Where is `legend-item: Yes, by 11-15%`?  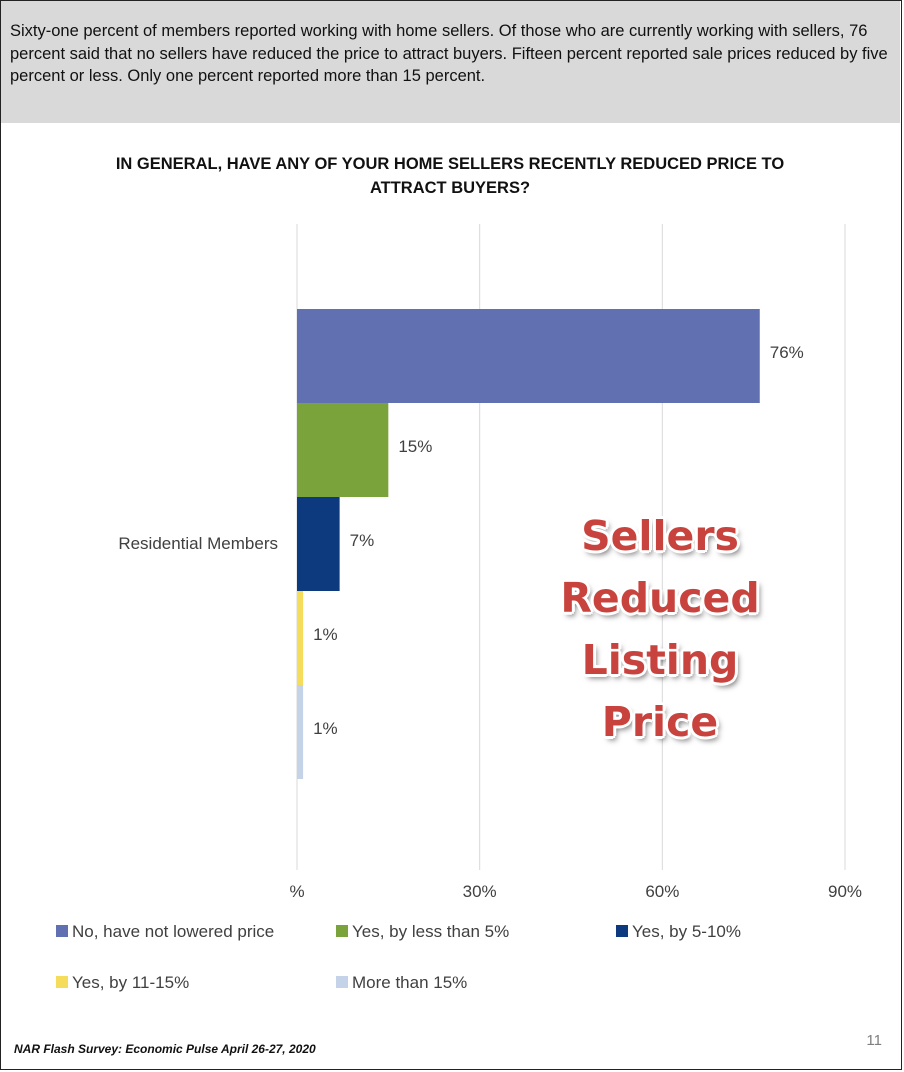 legend-item: Yes, by 11-15% is located at coordinates (122, 983).